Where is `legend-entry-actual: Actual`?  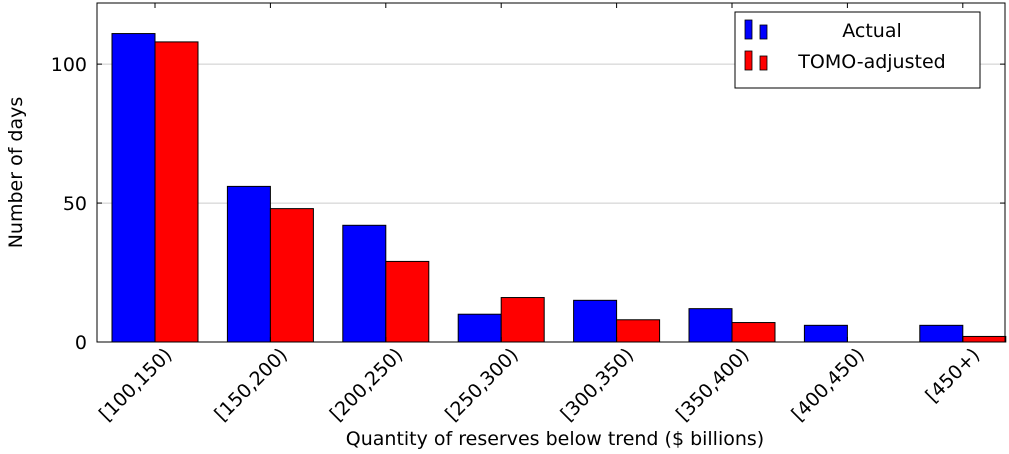 legend-entry-actual: Actual is located at coordinates (823, 30).